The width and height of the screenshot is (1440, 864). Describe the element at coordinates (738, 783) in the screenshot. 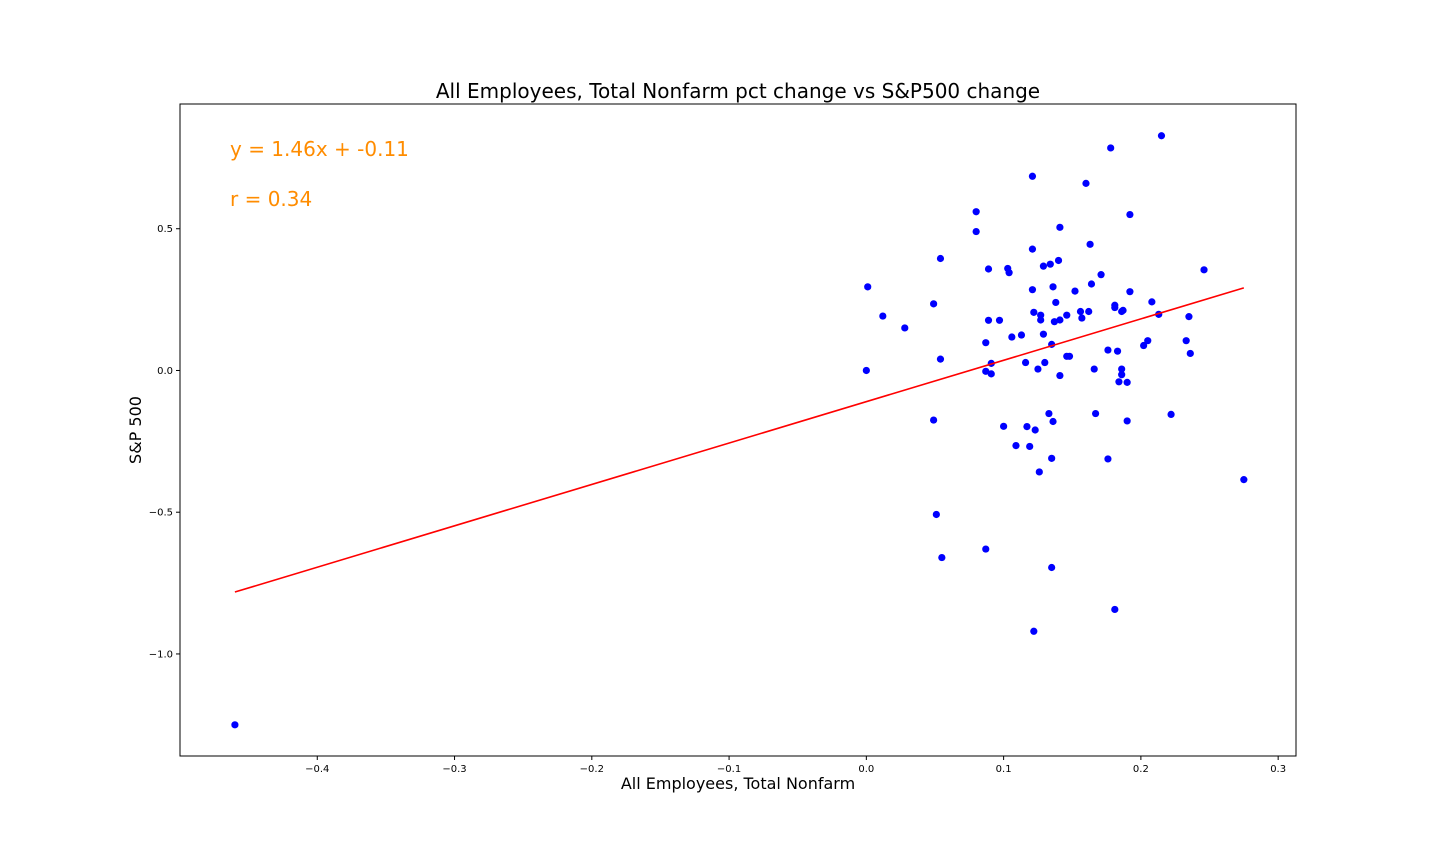

I see `x-axis-label: All Employees, Total Nonfarm` at that location.